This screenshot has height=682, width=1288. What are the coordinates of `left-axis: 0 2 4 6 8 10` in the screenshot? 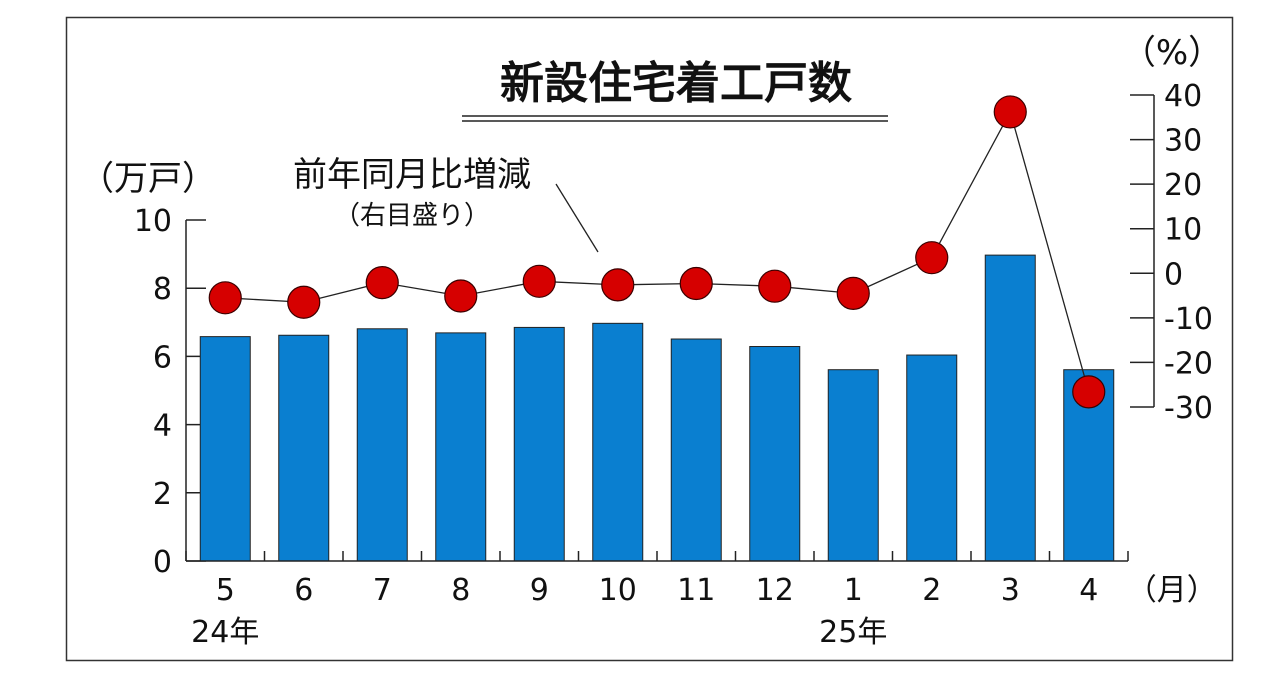 It's located at (170, 392).